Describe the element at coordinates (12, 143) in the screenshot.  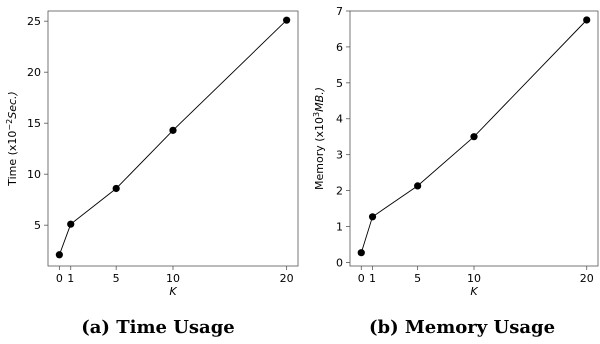
I see `time-y-axis-unit-prefix: (x10` at that location.